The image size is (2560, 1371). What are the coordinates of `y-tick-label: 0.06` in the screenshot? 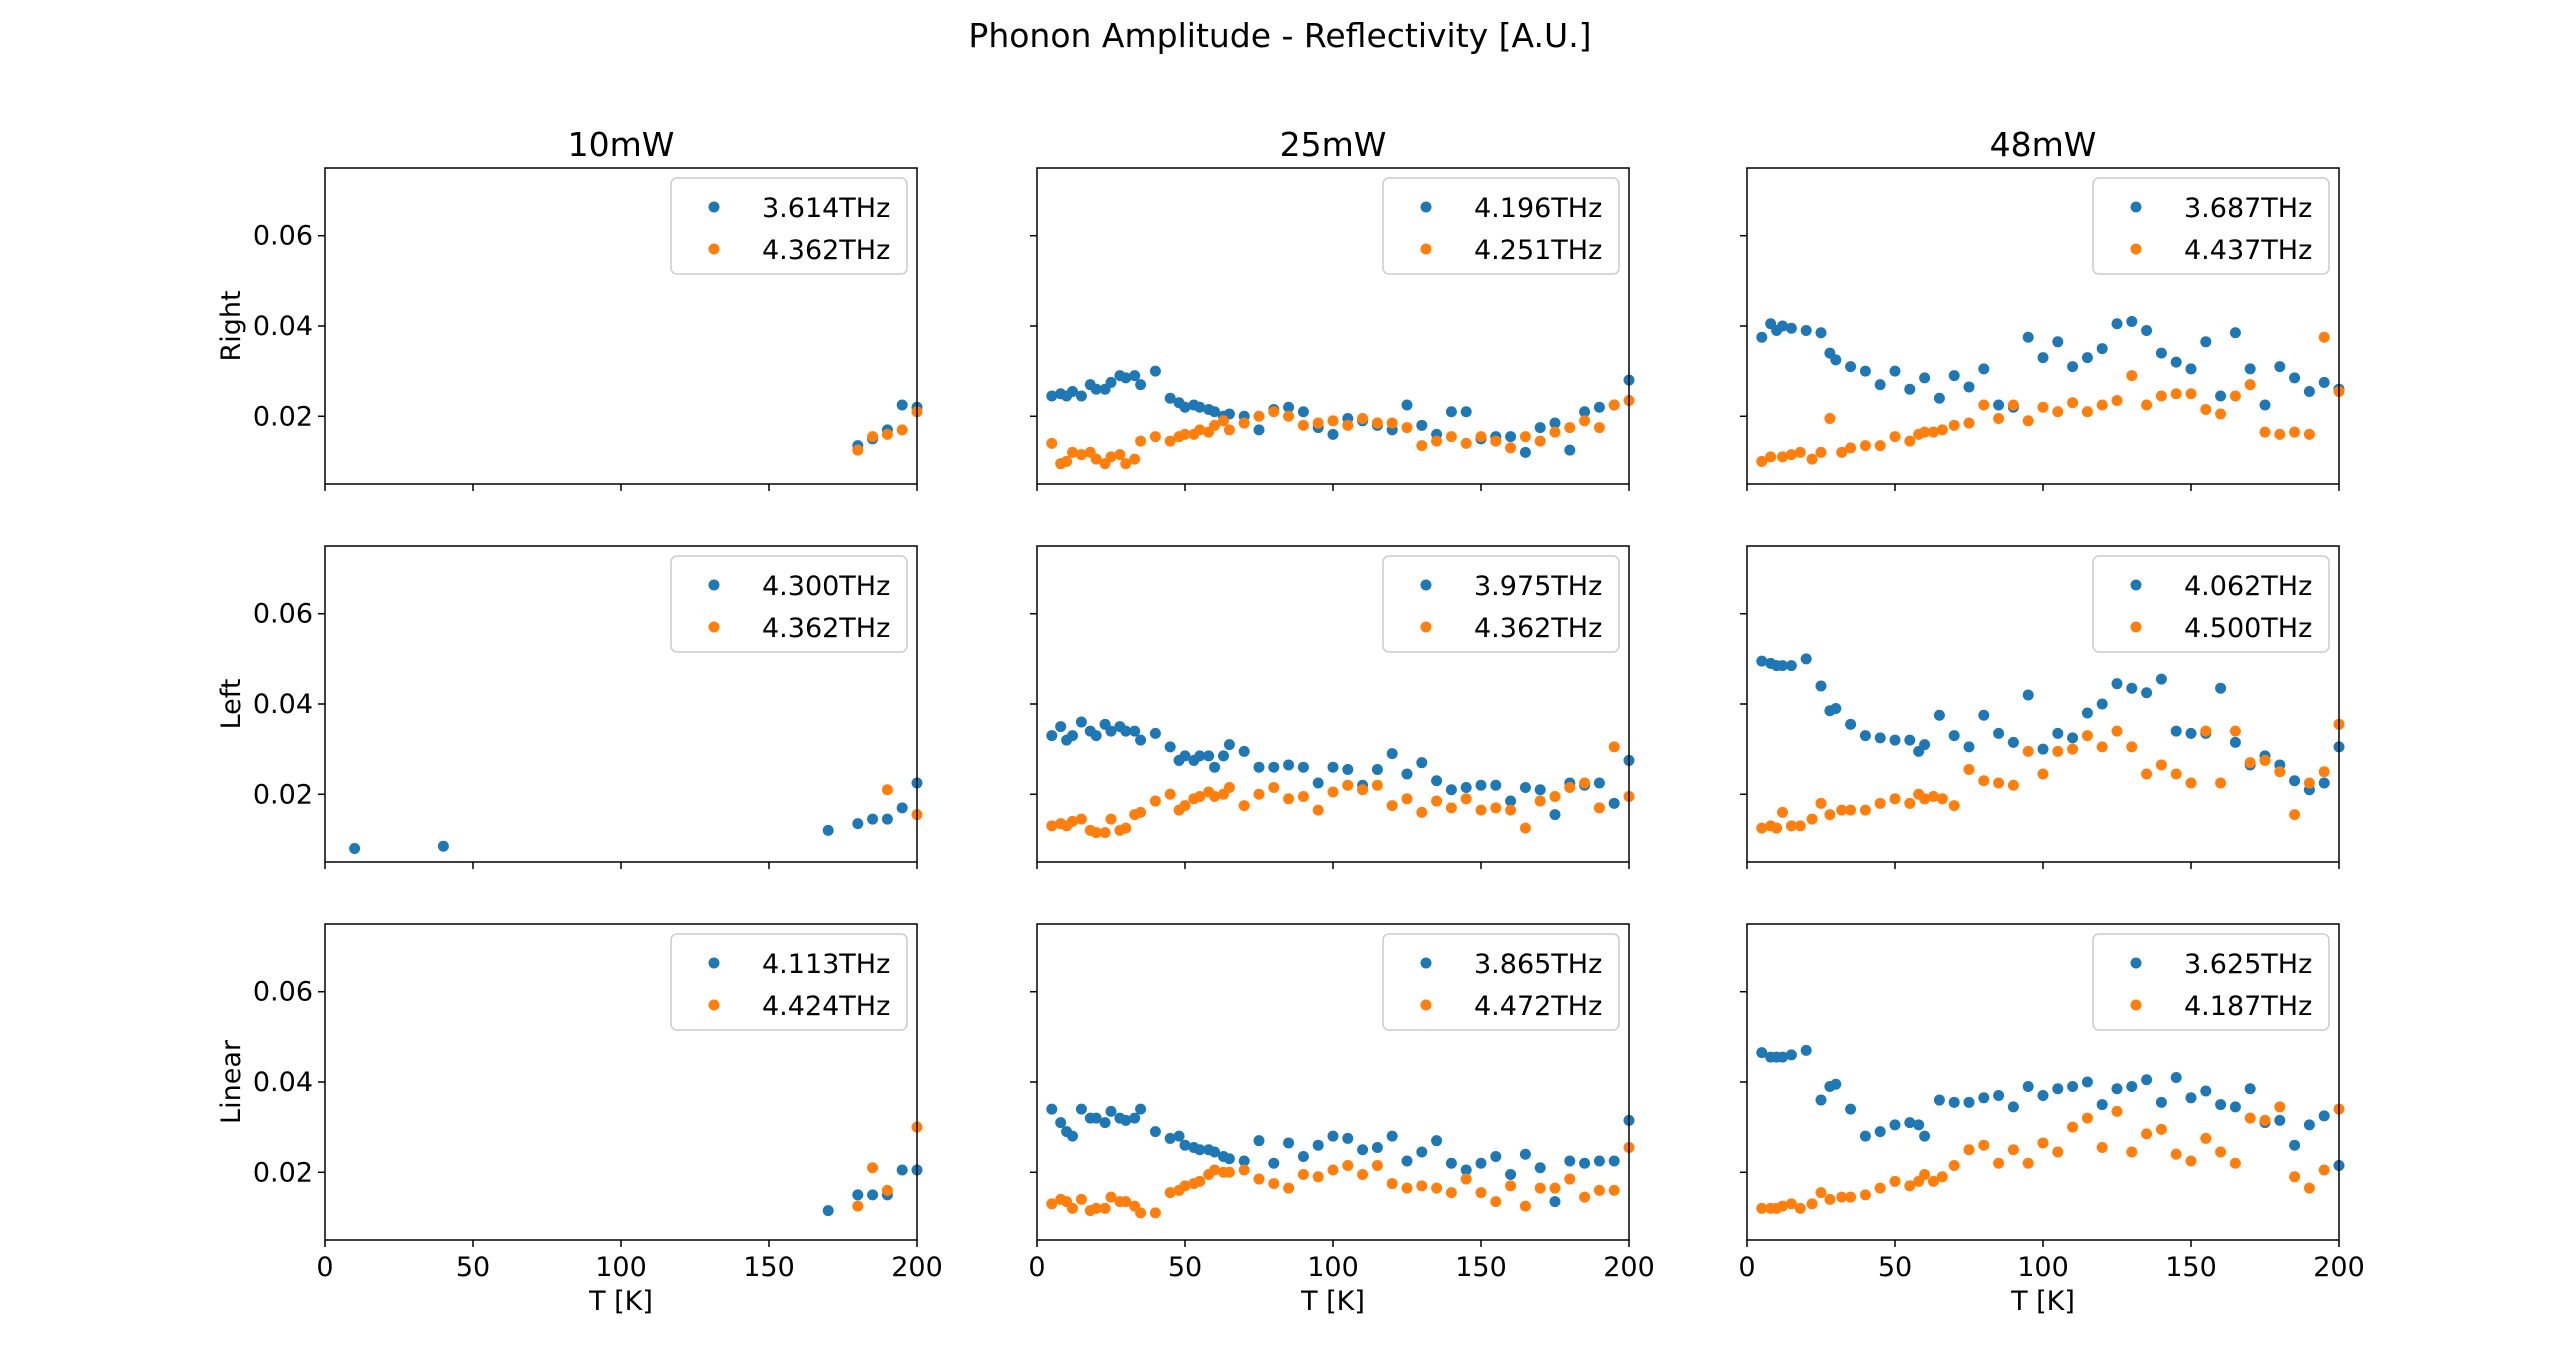 It's located at (283, 236).